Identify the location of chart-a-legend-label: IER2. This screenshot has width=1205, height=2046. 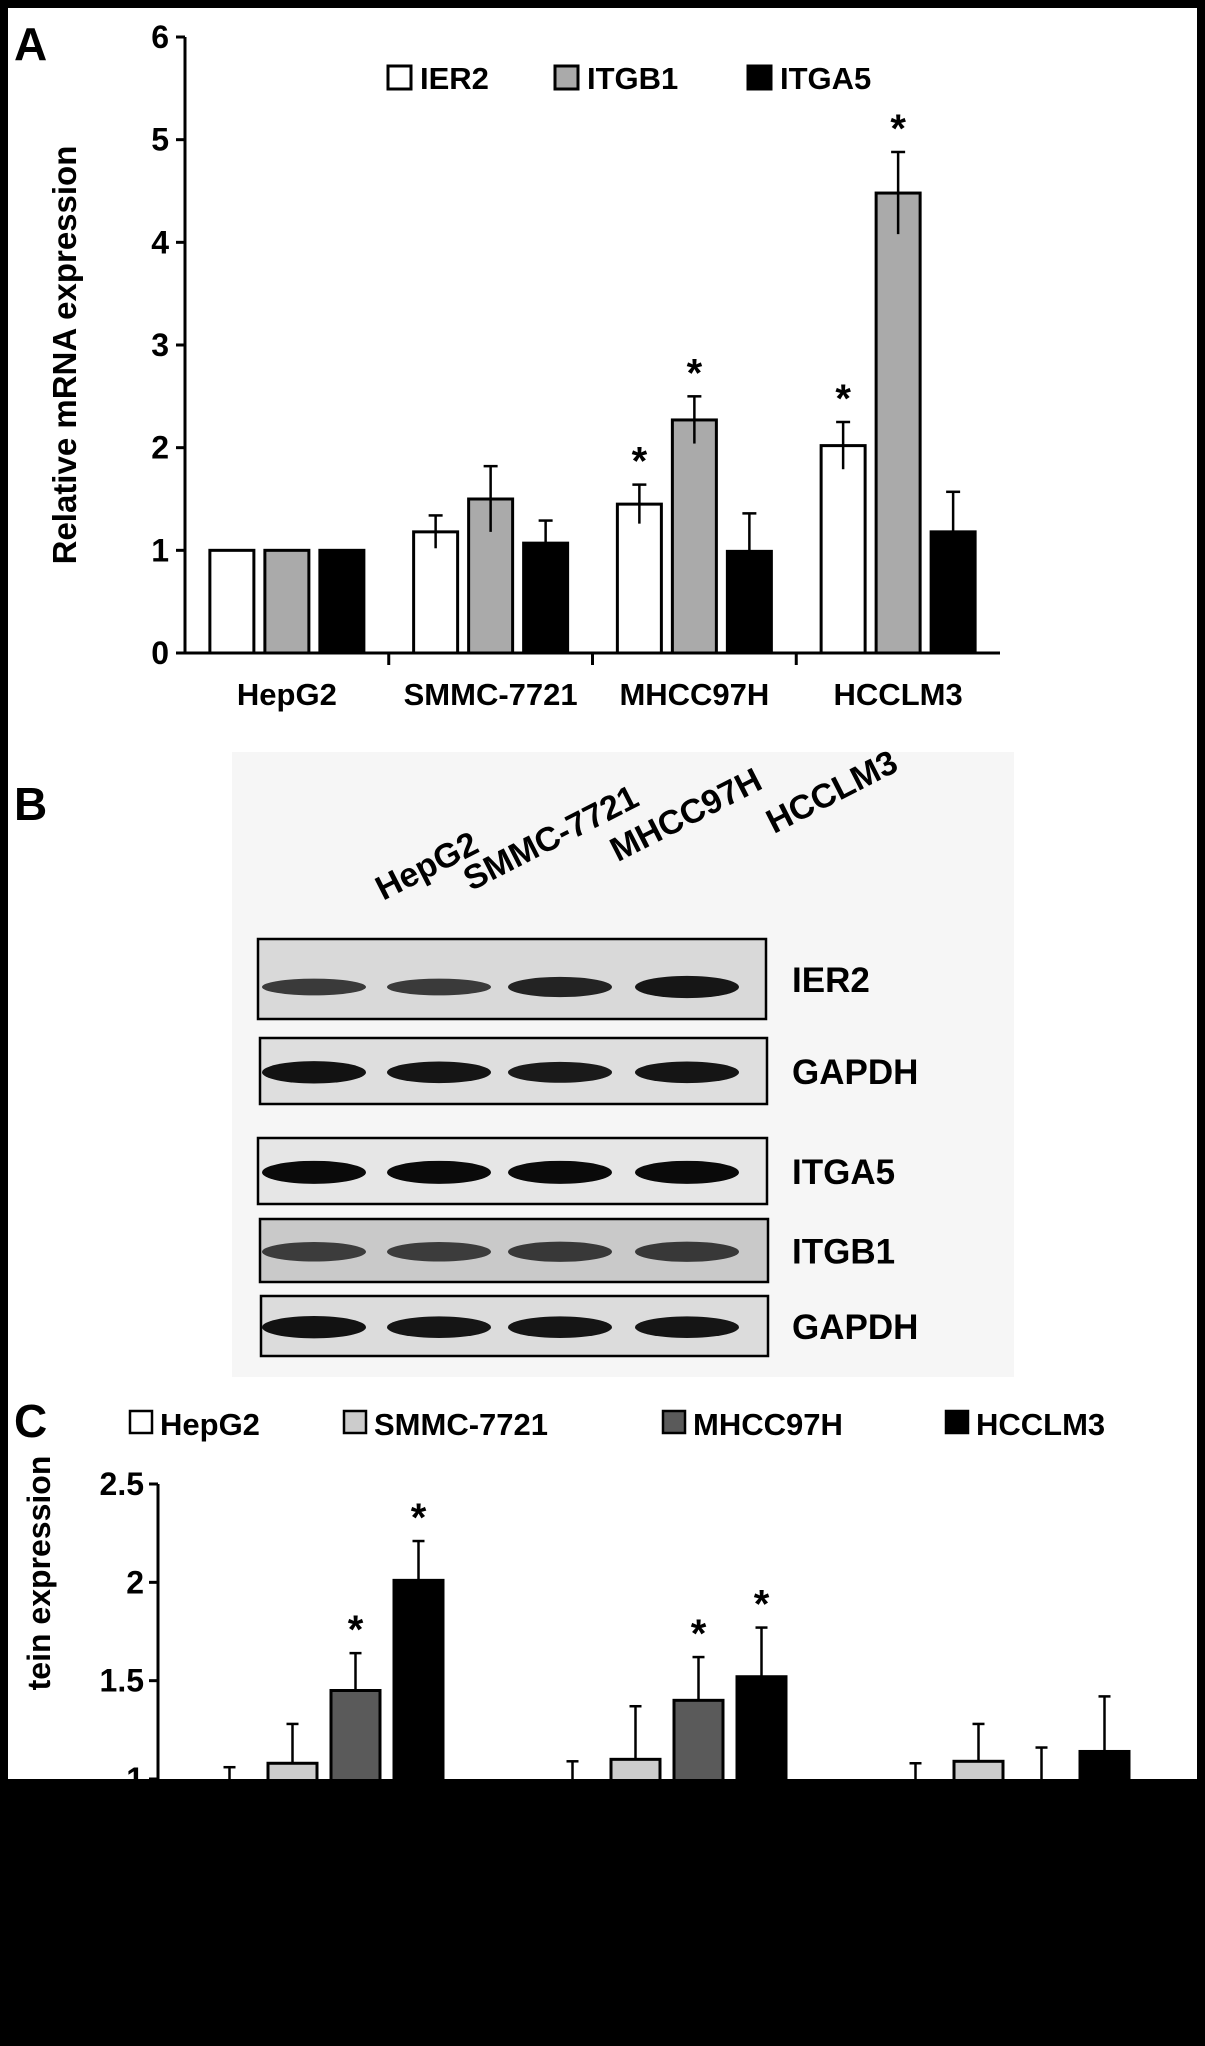
(454, 78).